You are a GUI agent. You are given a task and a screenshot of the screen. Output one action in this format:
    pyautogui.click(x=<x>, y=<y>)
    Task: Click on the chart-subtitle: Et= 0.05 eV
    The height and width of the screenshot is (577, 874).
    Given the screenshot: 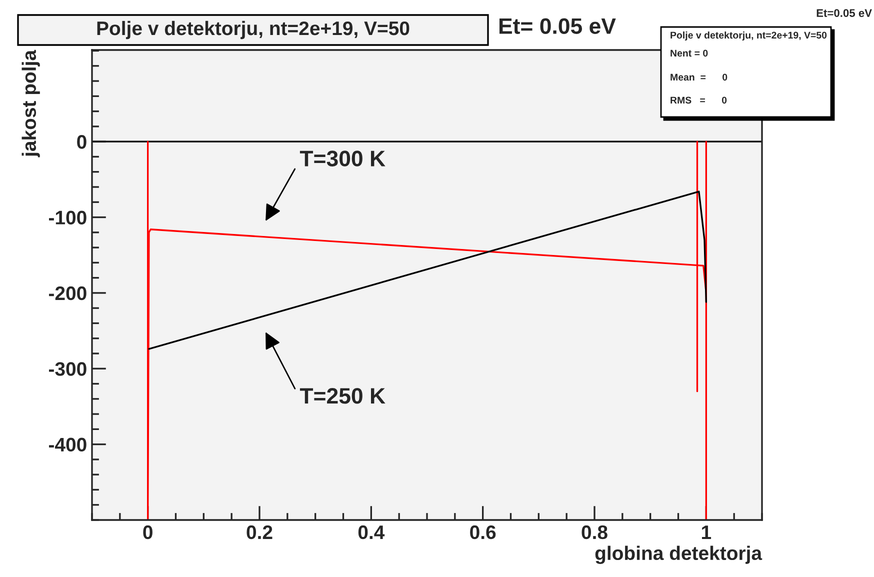 What is the action you would take?
    pyautogui.click(x=557, y=26)
    